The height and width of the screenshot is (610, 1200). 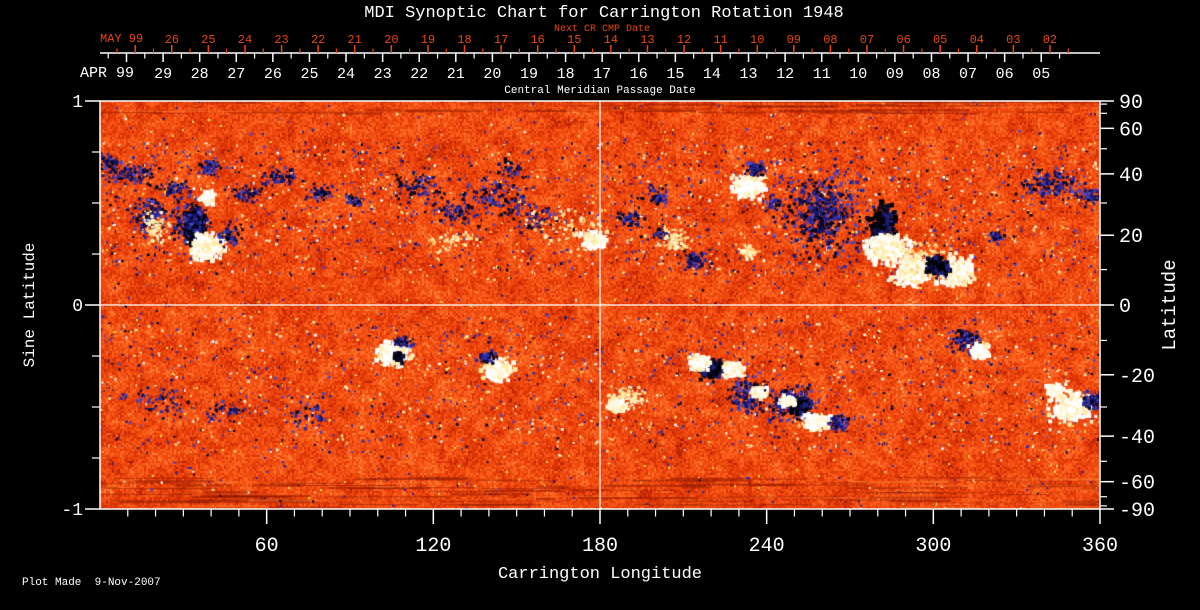 What do you see at coordinates (281, 40) in the screenshot?
I see `next-cr-date-label: 23` at bounding box center [281, 40].